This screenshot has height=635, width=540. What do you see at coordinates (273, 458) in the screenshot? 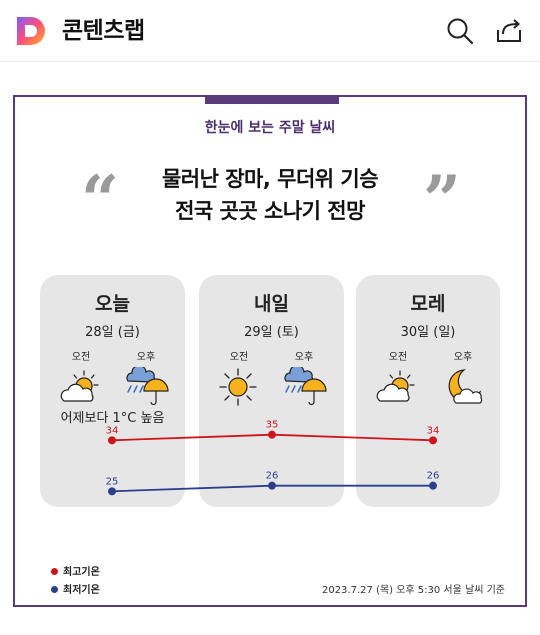
I see `temperature-chart: 34 35 34 25 26 26` at bounding box center [273, 458].